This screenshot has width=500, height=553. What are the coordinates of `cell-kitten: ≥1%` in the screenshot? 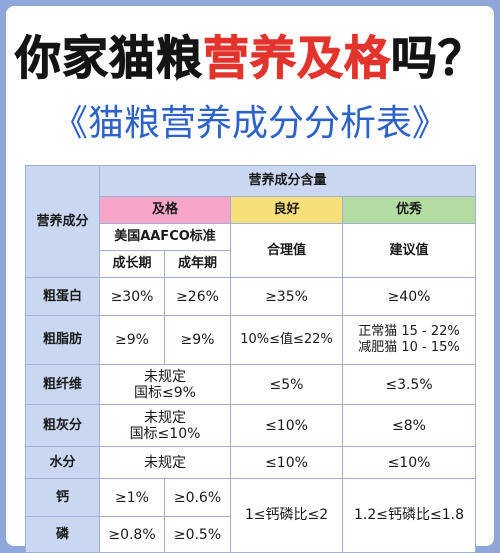 It's located at (132, 497).